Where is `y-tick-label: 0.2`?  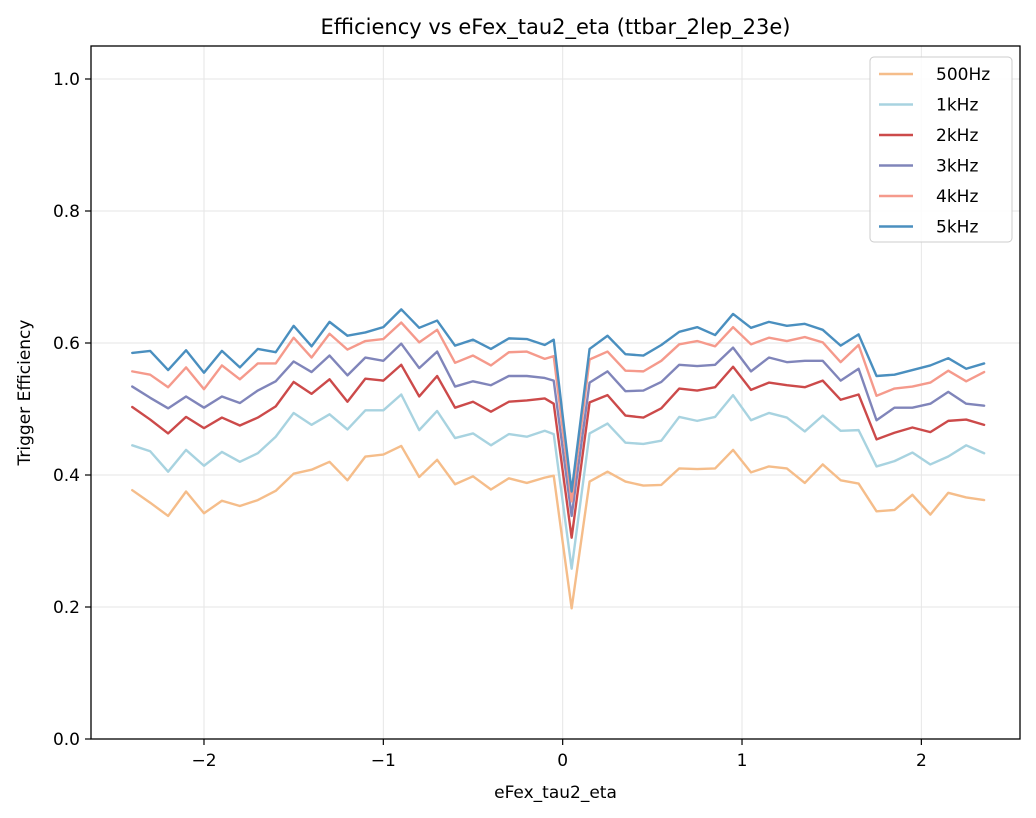
y-tick-label: 0.2 is located at coordinates (66, 608).